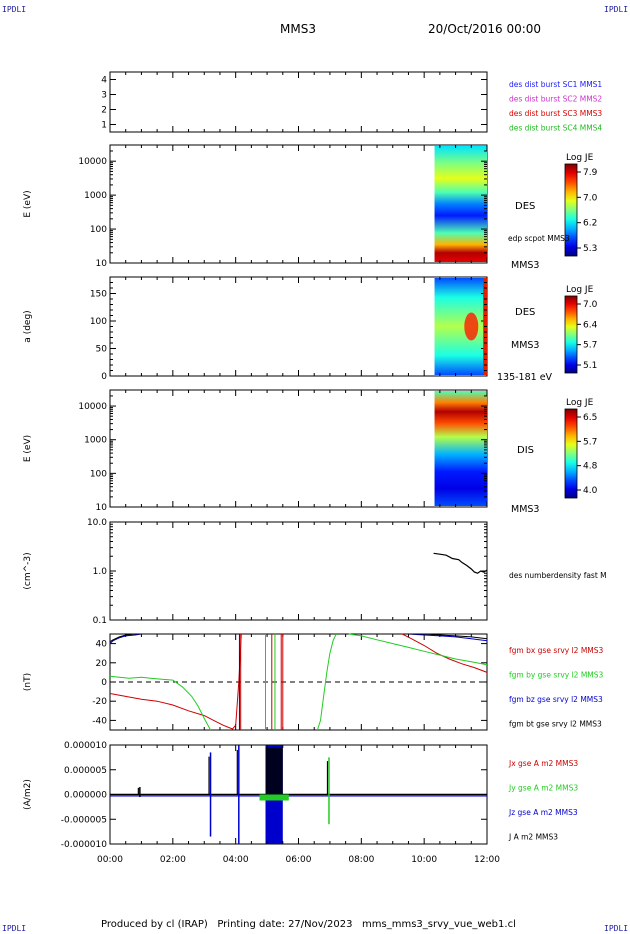  Describe the element at coordinates (104, 81) in the screenshot. I see `burst-ytick-4: 4` at that location.